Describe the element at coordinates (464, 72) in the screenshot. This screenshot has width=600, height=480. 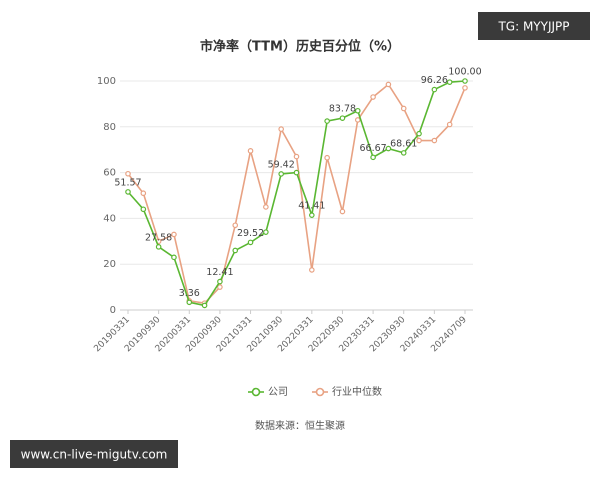
I see `data-label: 100.00` at that location.